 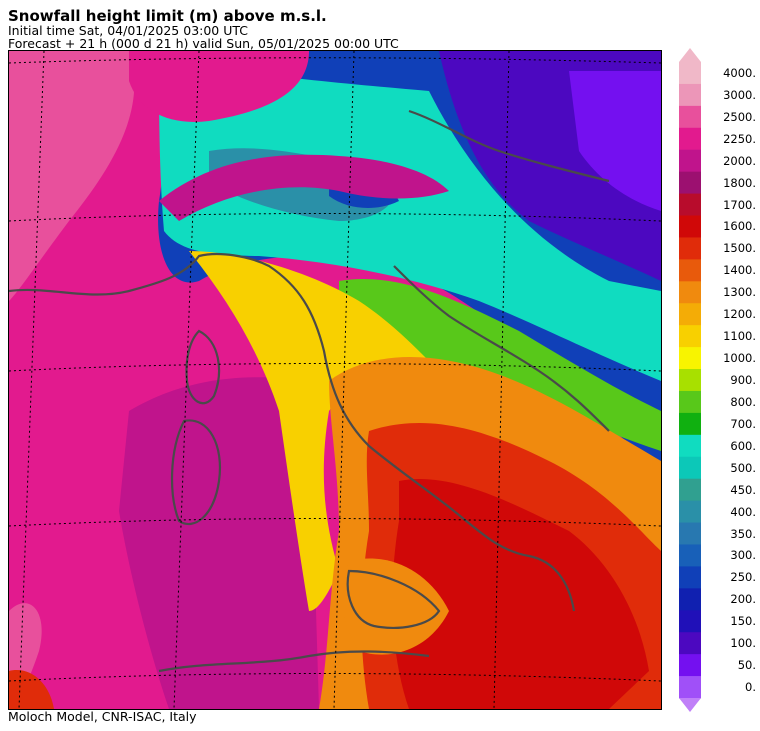 What do you see at coordinates (393, 599) in the screenshot?
I see `coastline-sicily` at bounding box center [393, 599].